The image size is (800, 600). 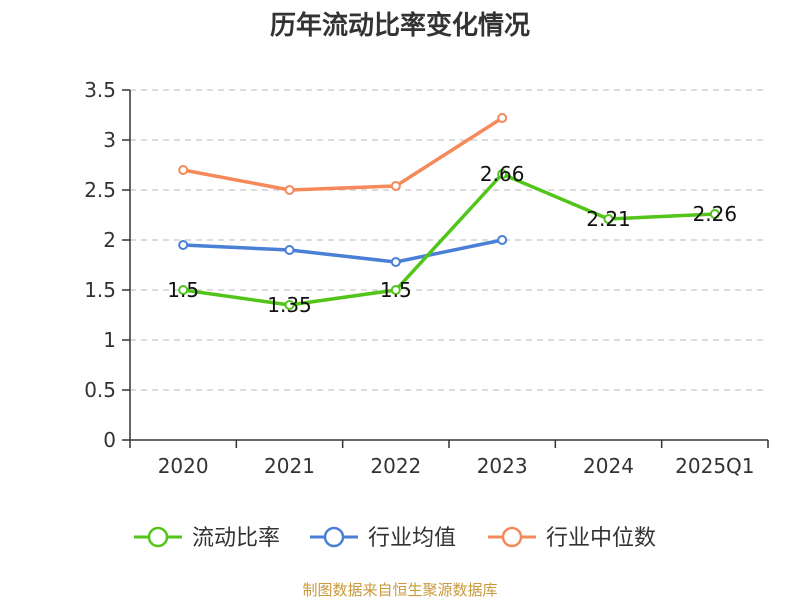 I want to click on data-label: 1.35, so click(x=289, y=305).